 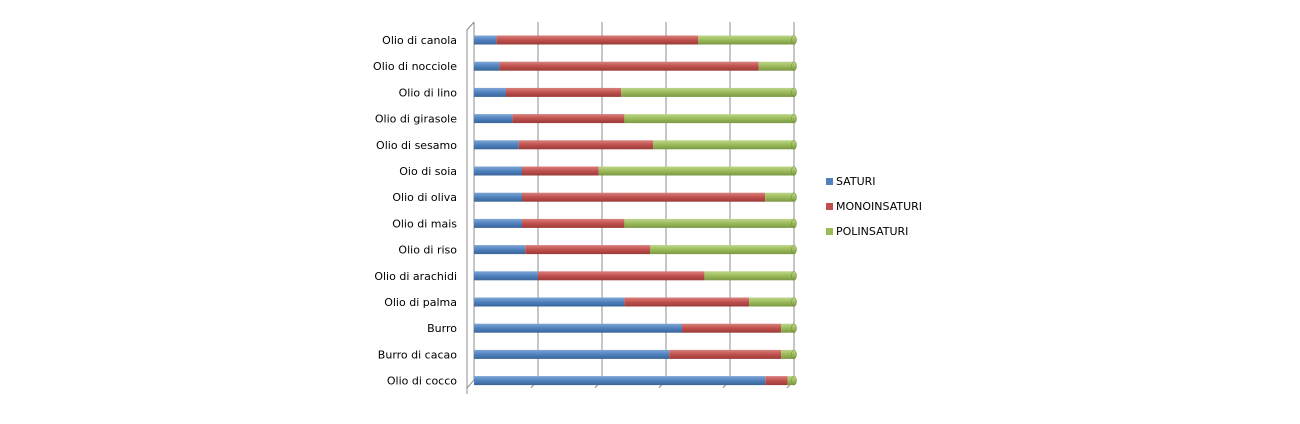 I want to click on category-label: Olio di arachidi, so click(x=415, y=276).